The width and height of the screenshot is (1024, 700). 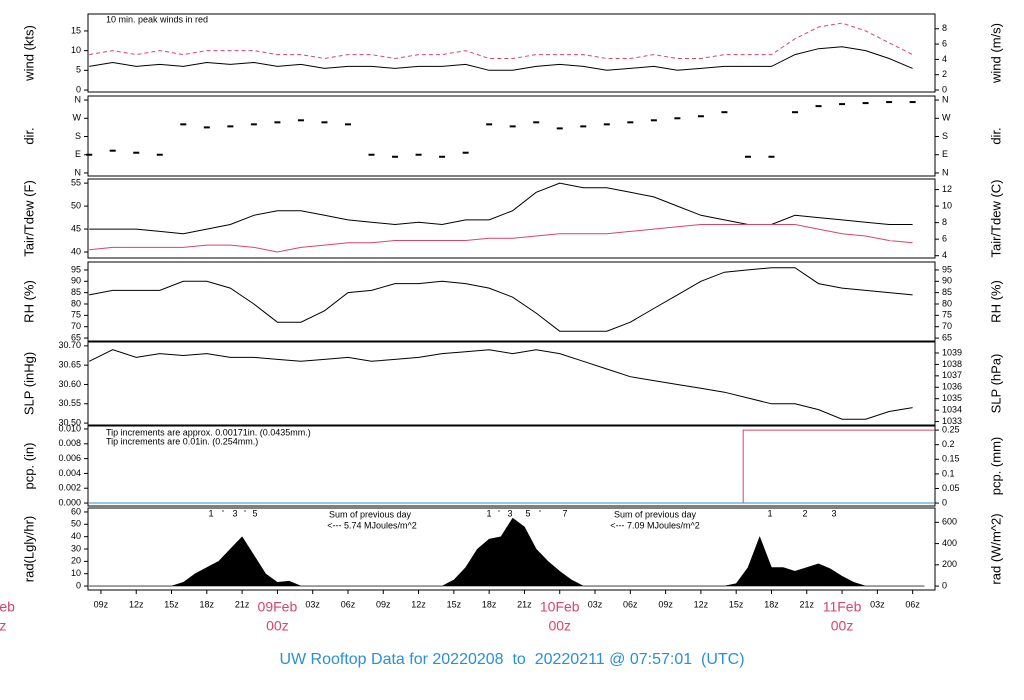 What do you see at coordinates (69, 403) in the screenshot?
I see `y-tick-label: 30.55` at bounding box center [69, 403].